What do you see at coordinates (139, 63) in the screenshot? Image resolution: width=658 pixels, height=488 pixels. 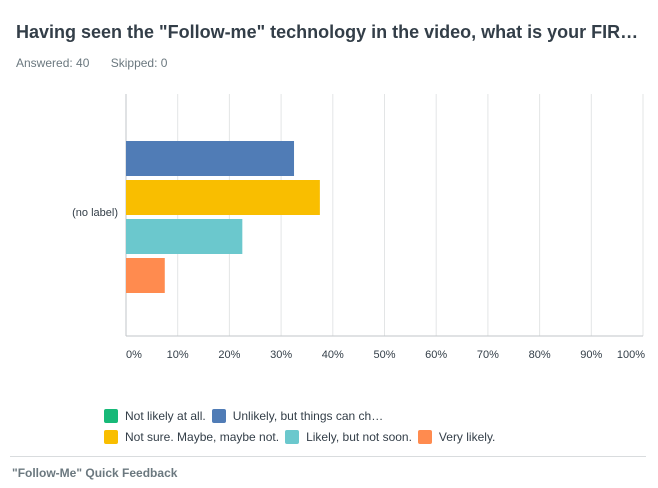 I see `skipped-count: Skipped: 0` at bounding box center [139, 63].